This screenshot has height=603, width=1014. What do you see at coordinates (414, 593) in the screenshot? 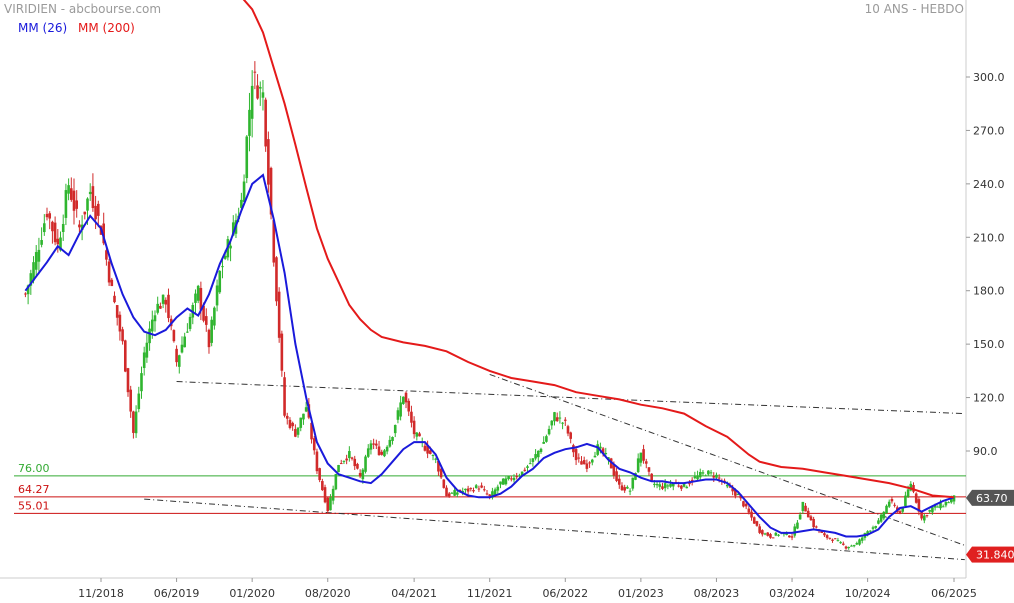
I see `x-tick-label: 04/2021` at bounding box center [414, 593].